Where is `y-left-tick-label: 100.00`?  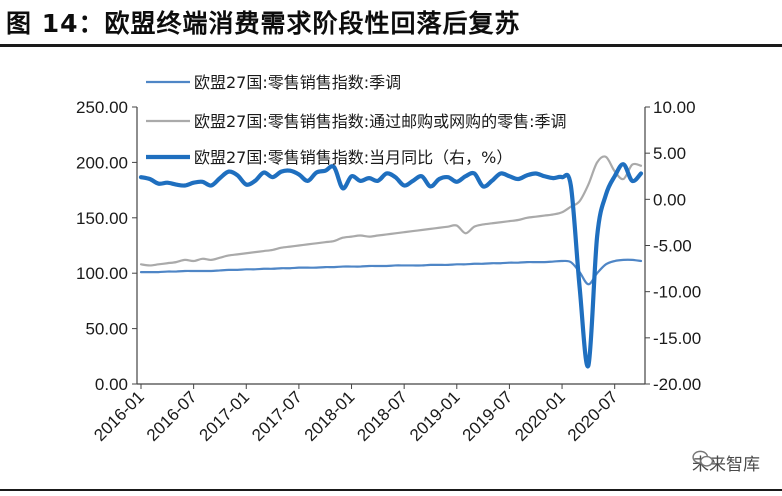 y-left-tick-label: 100.00 is located at coordinates (102, 273).